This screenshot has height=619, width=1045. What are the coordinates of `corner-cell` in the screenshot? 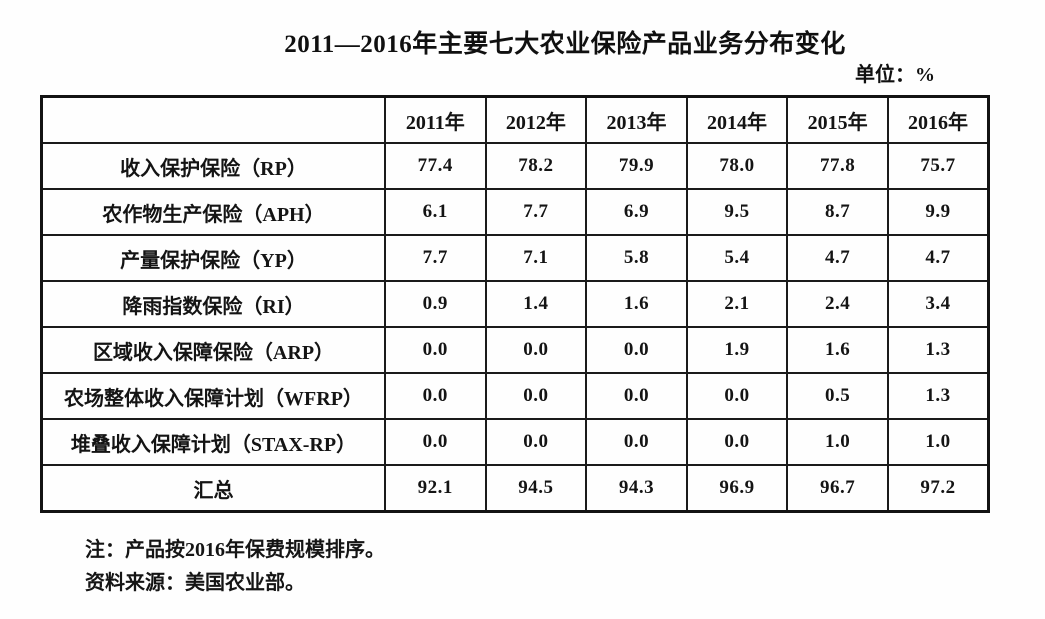 It's located at (213, 119).